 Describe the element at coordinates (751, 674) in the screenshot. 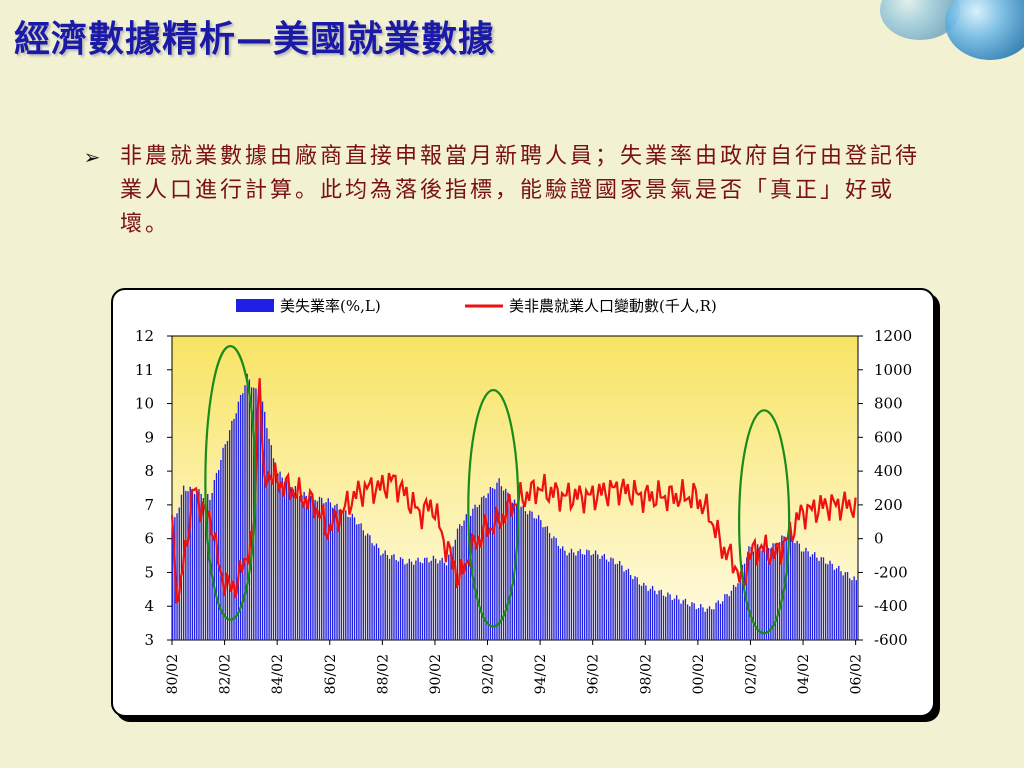

I see `x-tick-label: 02/02` at that location.